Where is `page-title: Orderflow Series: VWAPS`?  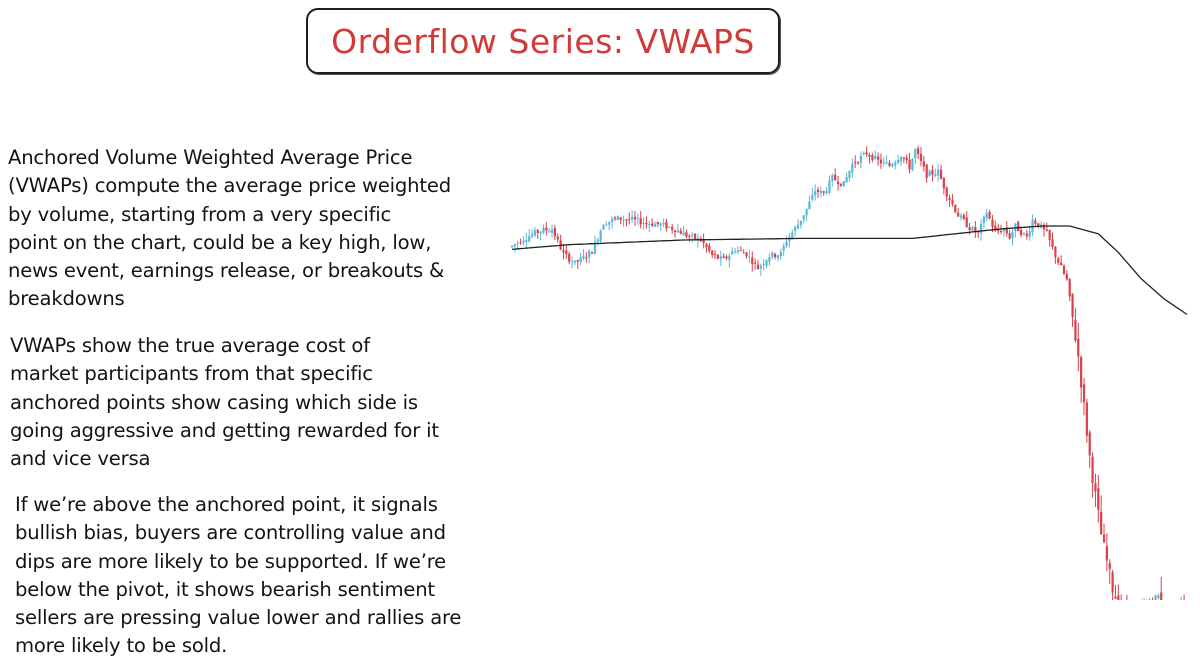
page-title: Orderflow Series: VWAPS is located at coordinates (543, 41).